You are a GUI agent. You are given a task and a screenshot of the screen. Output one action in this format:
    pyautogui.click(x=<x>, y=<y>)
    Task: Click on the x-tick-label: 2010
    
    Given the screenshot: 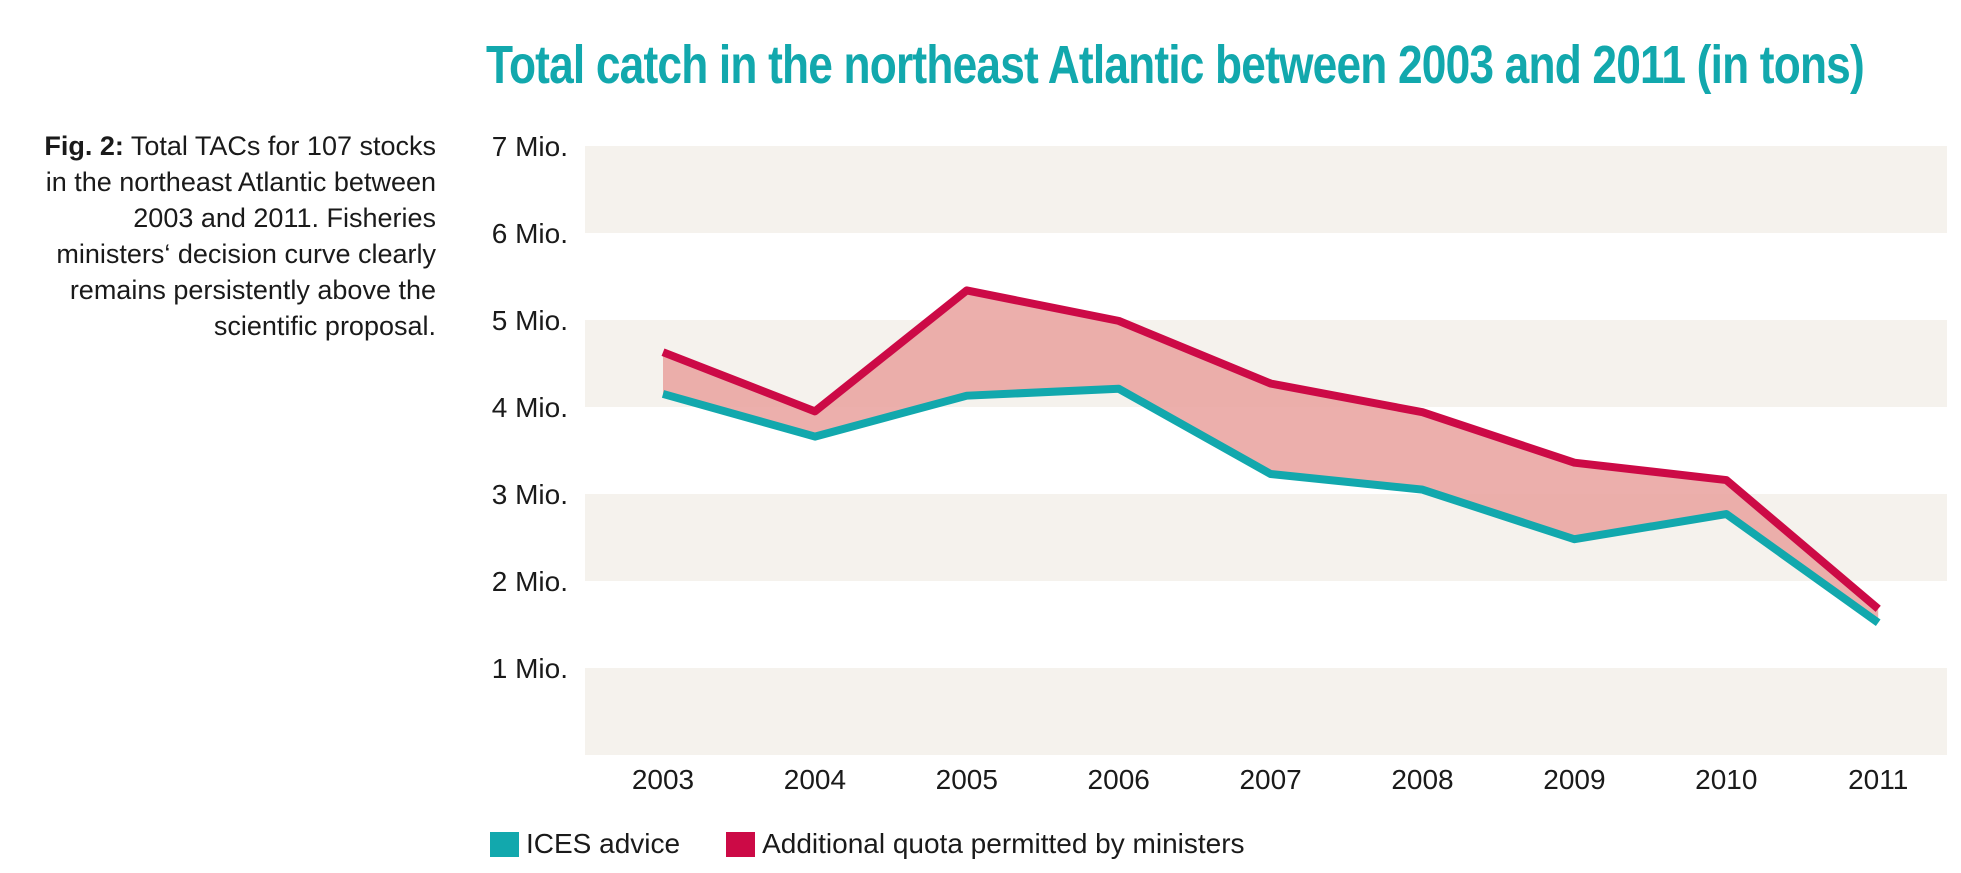 What is the action you would take?
    pyautogui.click(x=1726, y=779)
    